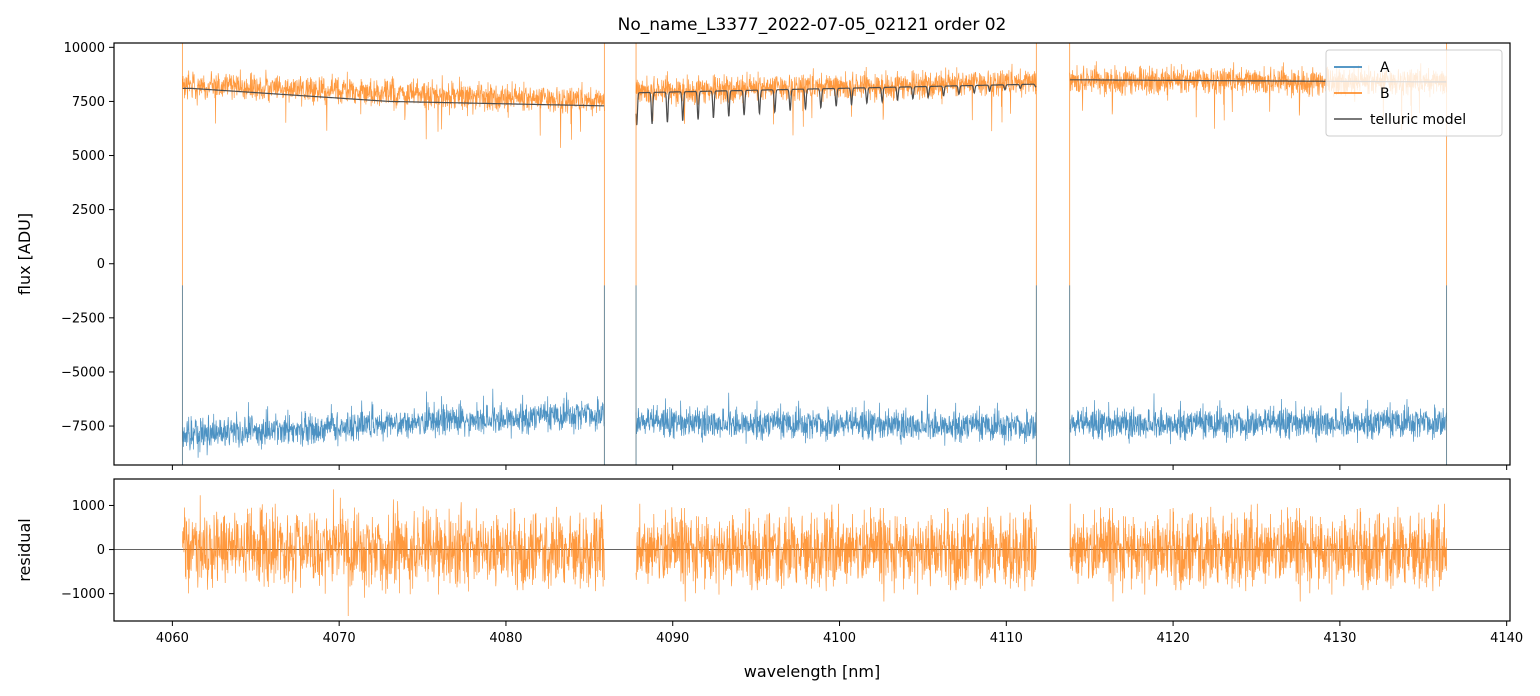  I want to click on legend-frame, so click(1414, 93).